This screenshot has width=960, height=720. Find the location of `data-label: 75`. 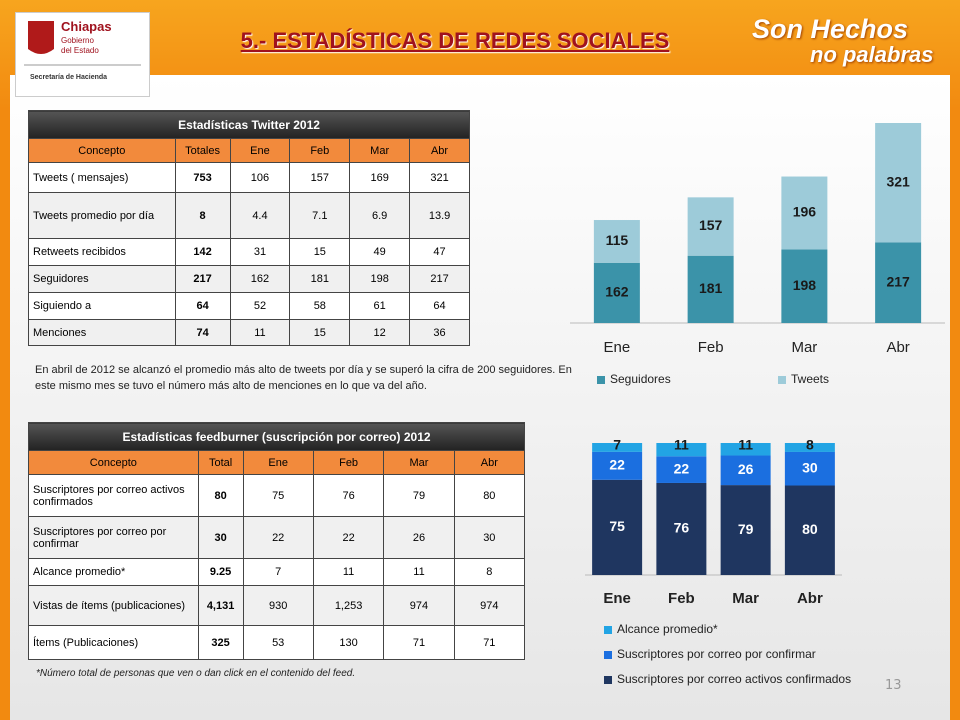

data-label: 75 is located at coordinates (617, 526).